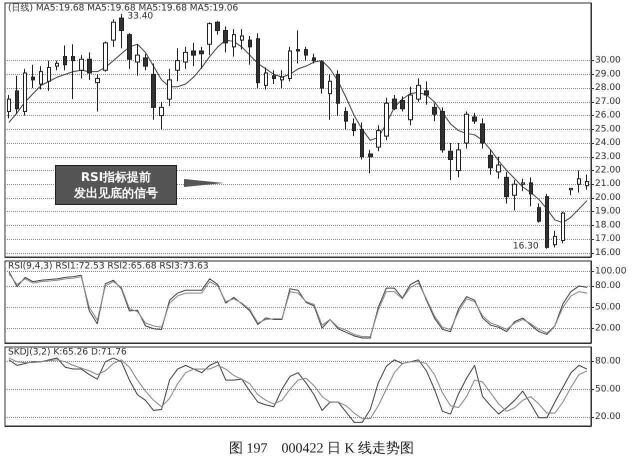 This screenshot has width=643, height=464. What do you see at coordinates (608, 225) in the screenshot?
I see `y-tick-label: 18.00` at bounding box center [608, 225].